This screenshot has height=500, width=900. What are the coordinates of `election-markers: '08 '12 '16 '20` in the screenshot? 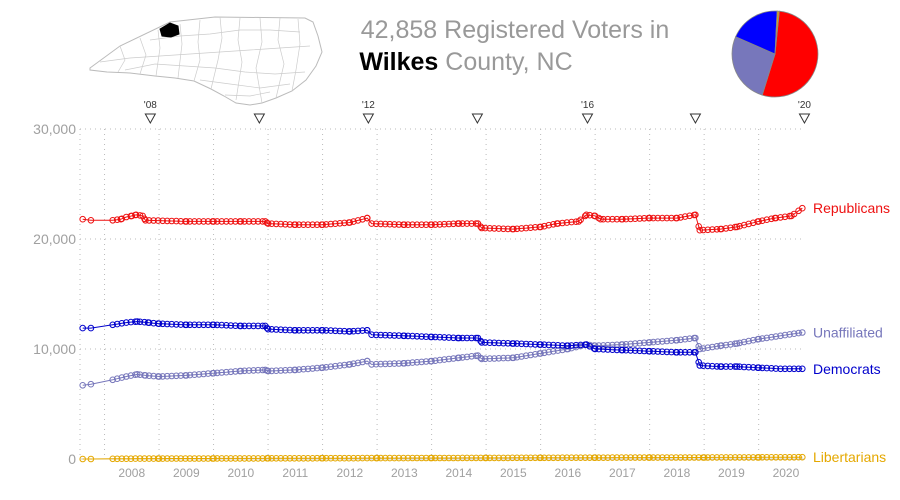 It's located at (477, 112).